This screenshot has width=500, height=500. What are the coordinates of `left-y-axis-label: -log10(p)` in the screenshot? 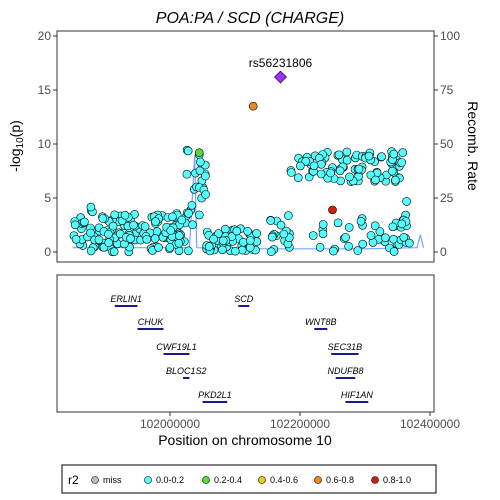 It's located at (16, 146).